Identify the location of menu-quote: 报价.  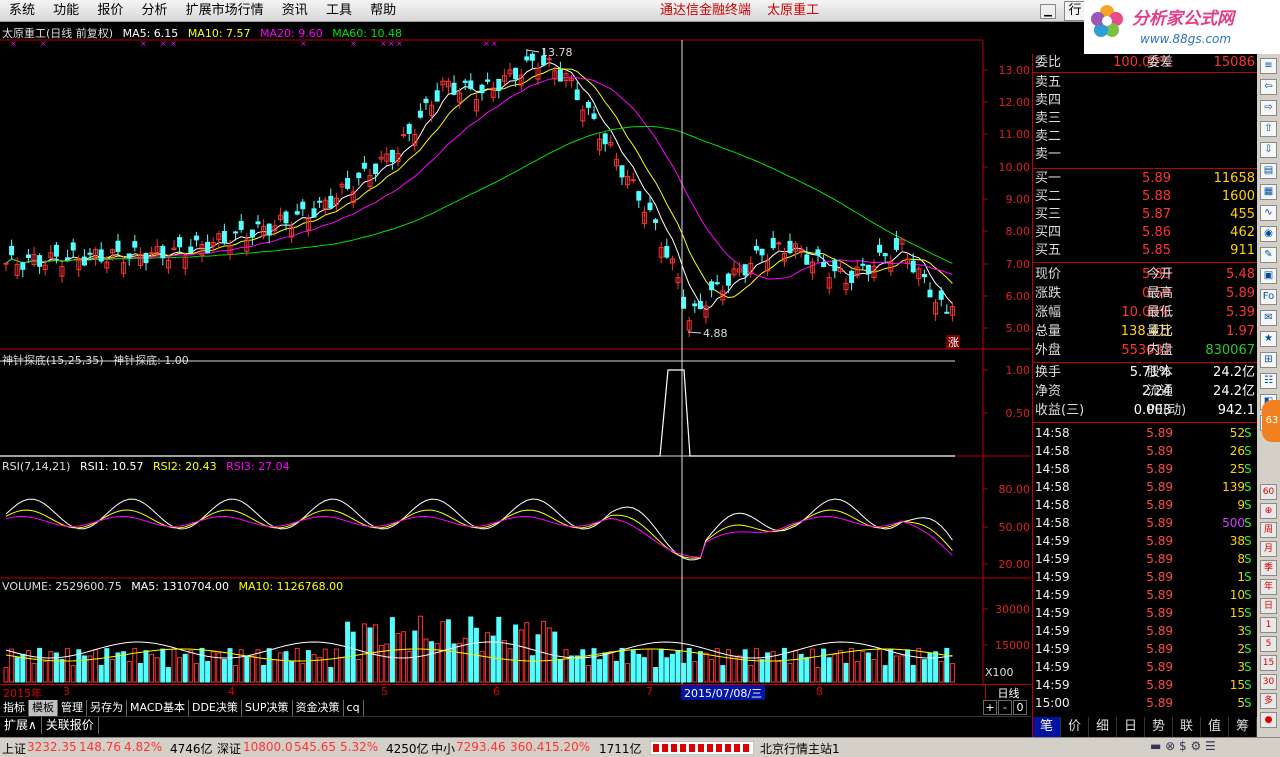
(110, 10).